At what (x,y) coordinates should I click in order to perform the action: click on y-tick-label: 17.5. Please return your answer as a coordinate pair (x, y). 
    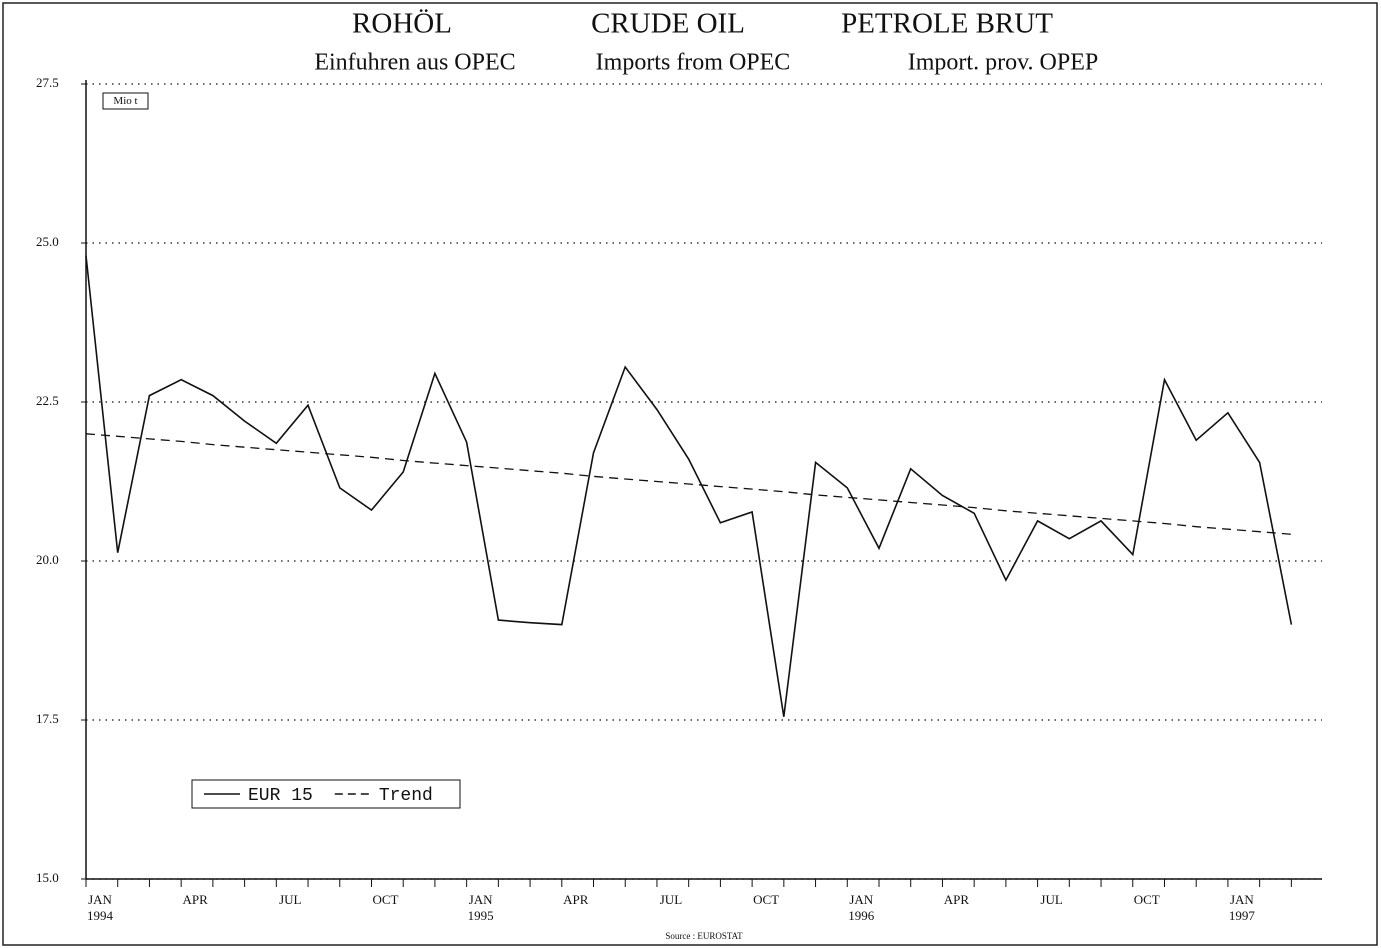
    Looking at the image, I should click on (47, 718).